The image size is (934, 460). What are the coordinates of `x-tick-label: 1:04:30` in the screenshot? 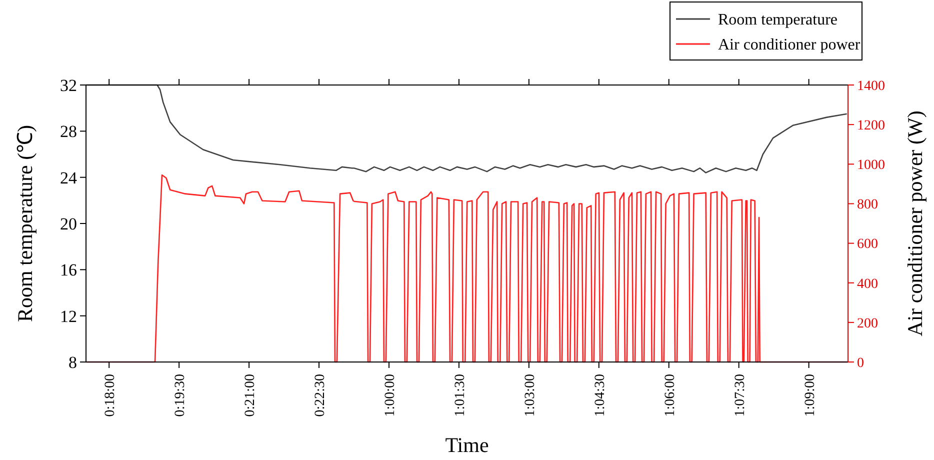 It's located at (600, 395).